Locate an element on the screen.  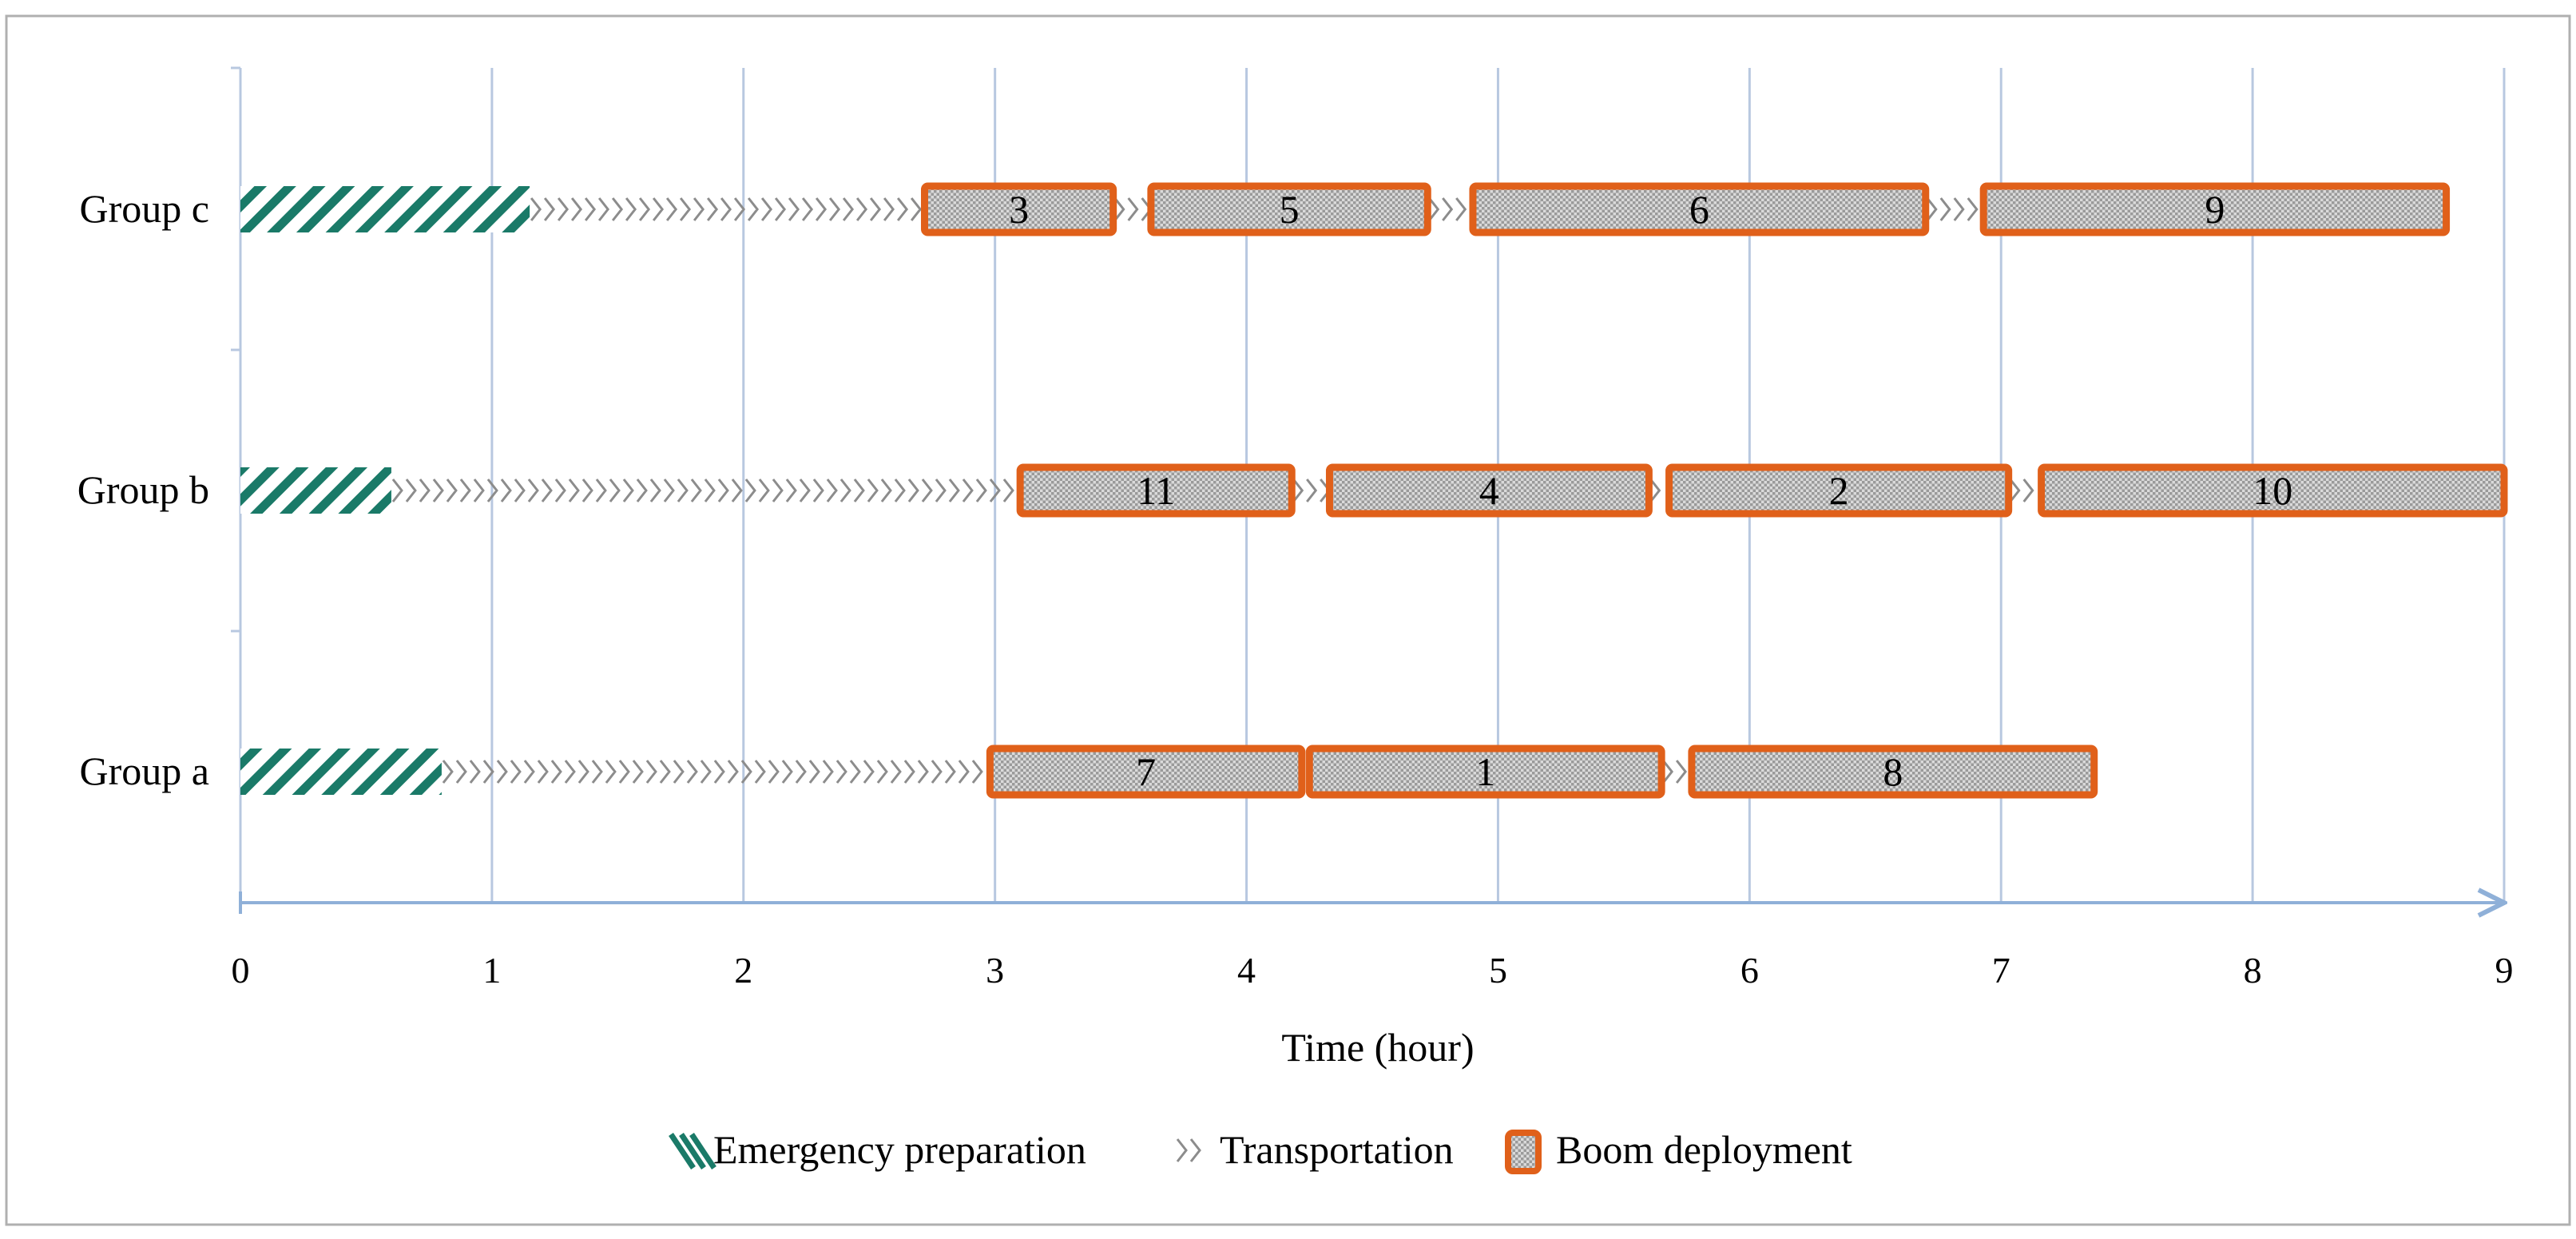
task-label-group-b-4: 4 is located at coordinates (1489, 490).